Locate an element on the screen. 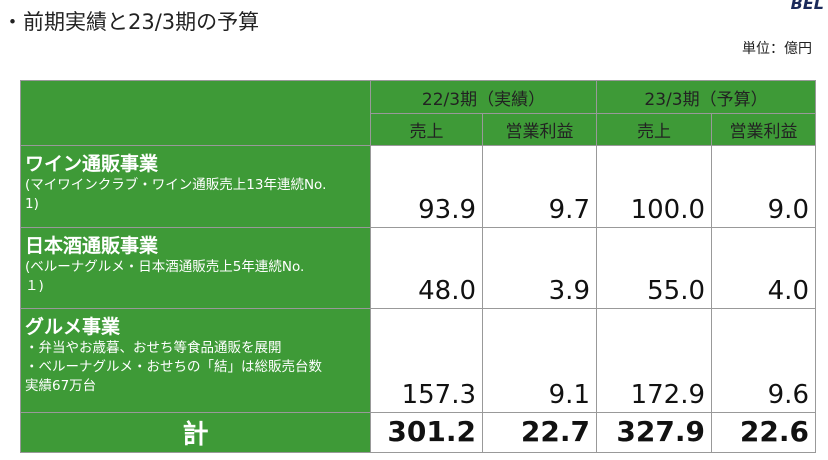  value-cell: 48.0 is located at coordinates (426, 268).